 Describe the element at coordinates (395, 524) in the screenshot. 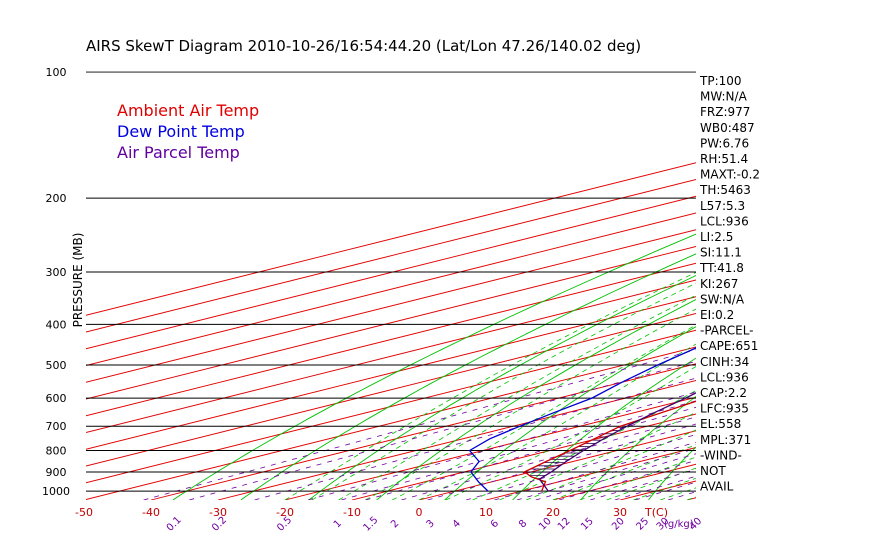

I see `mixing-ratio-tick-label: 2` at that location.